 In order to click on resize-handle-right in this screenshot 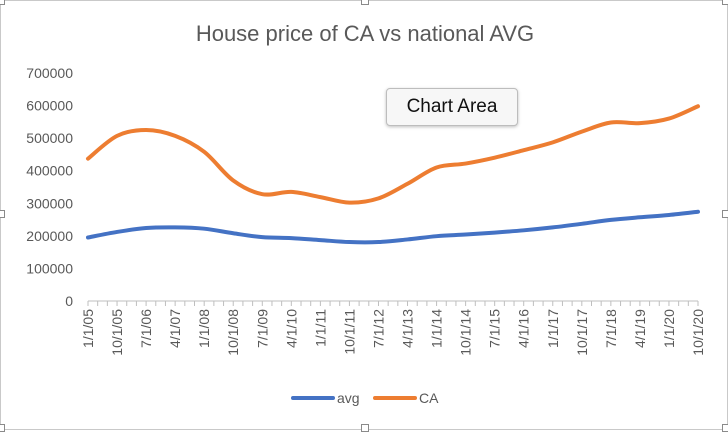, I will do `click(725, 214)`.